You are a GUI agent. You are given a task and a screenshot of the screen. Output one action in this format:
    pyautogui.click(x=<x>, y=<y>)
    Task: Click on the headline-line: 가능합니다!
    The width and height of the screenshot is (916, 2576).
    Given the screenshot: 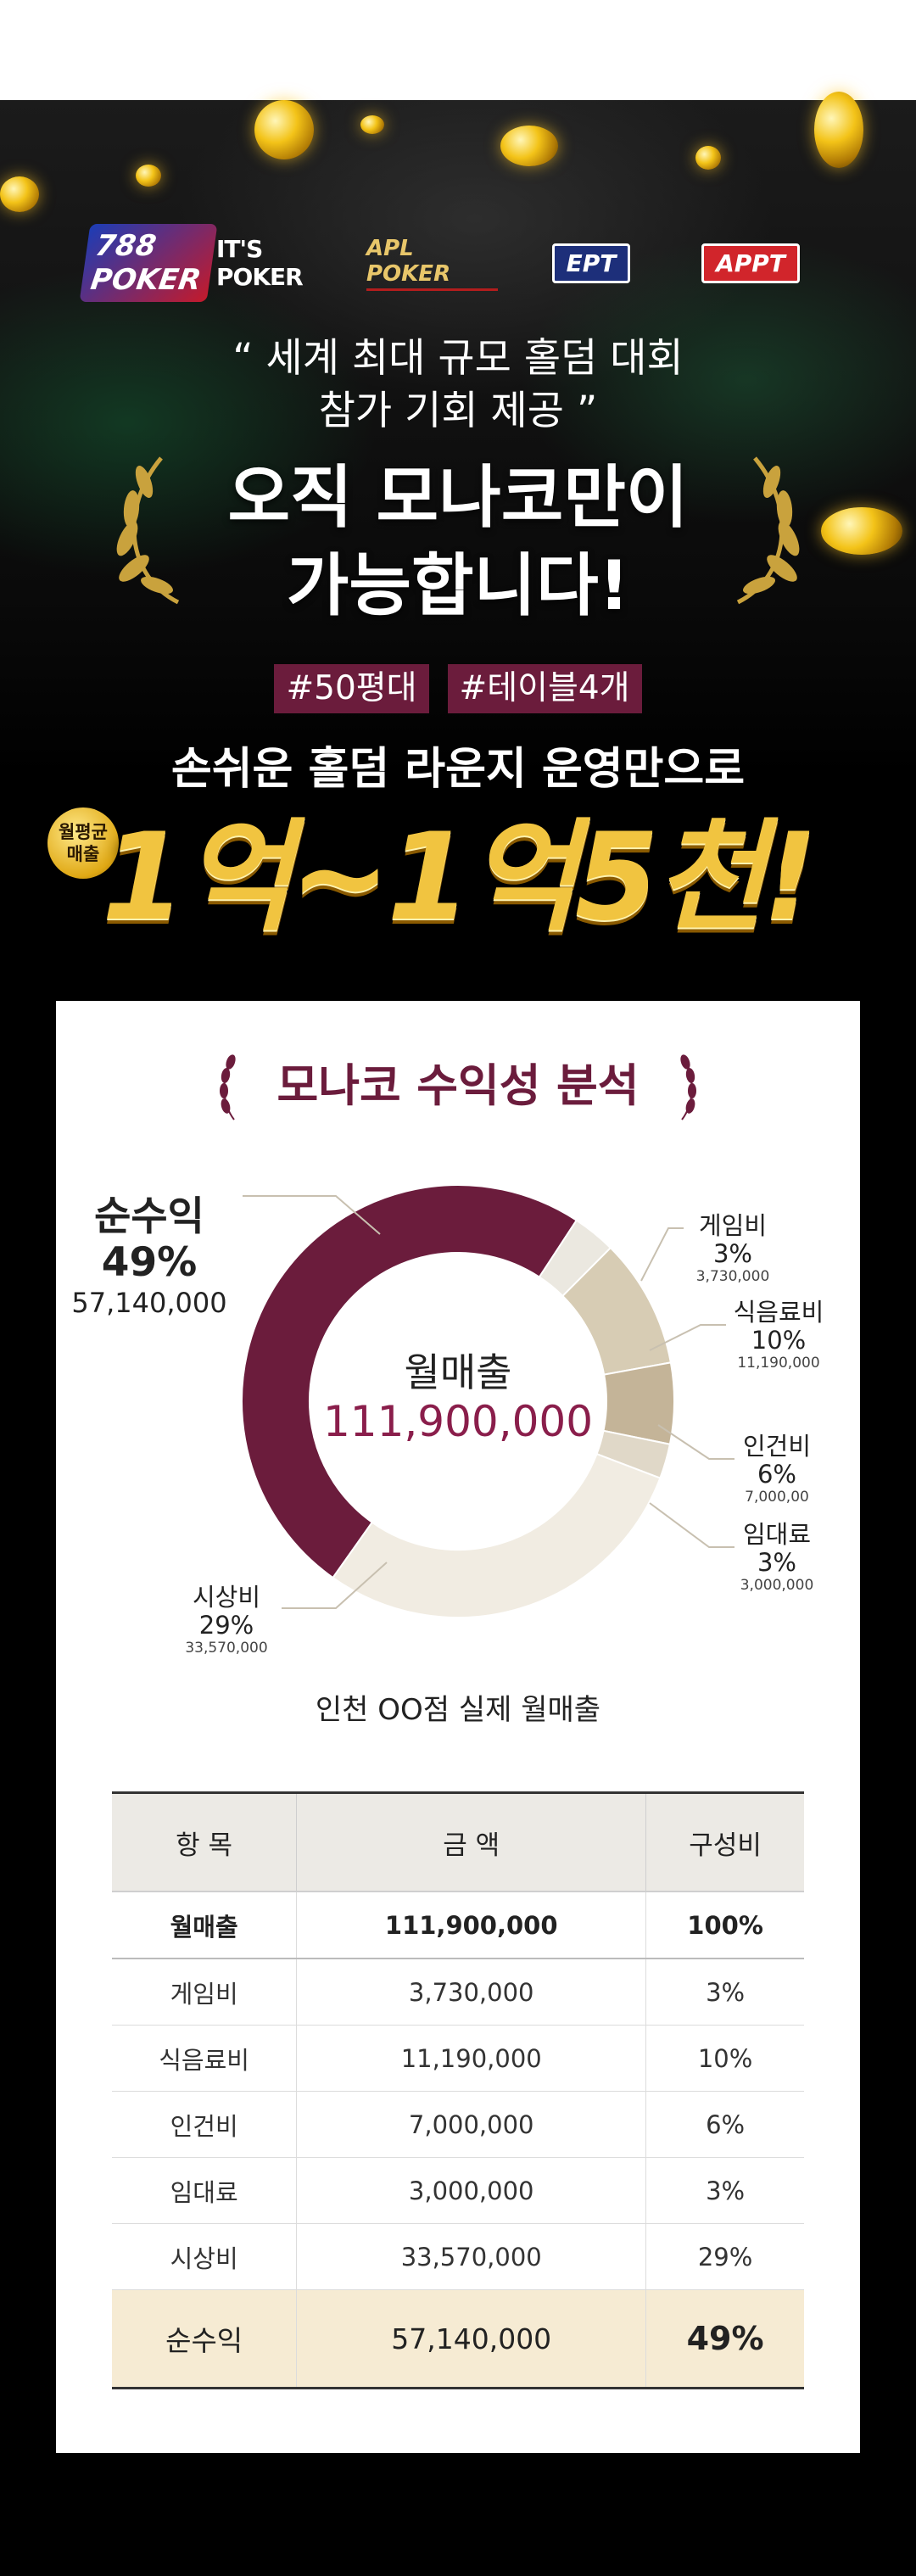 What is the action you would take?
    pyautogui.click(x=458, y=585)
    